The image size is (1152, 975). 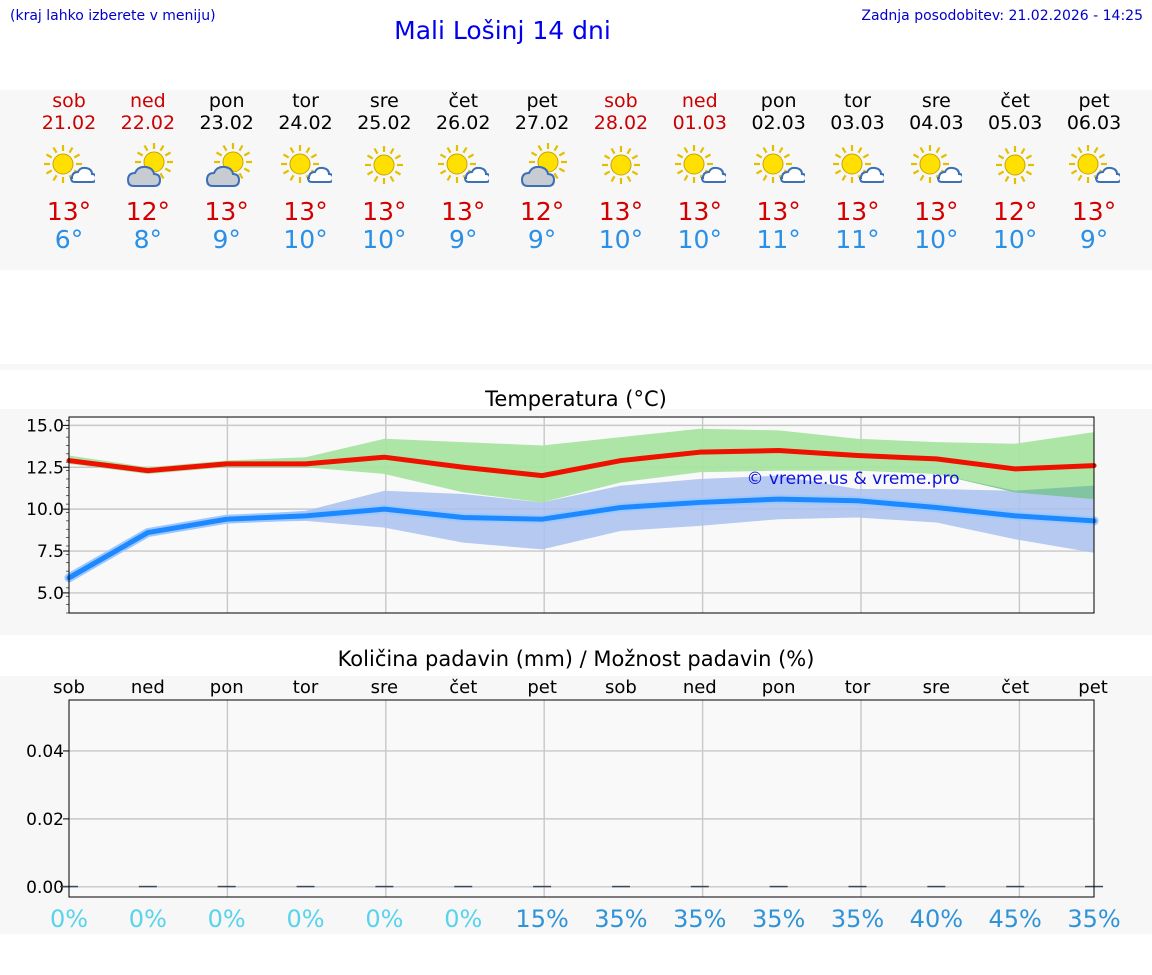 I want to click on day-date: 26.02, so click(x=463, y=123).